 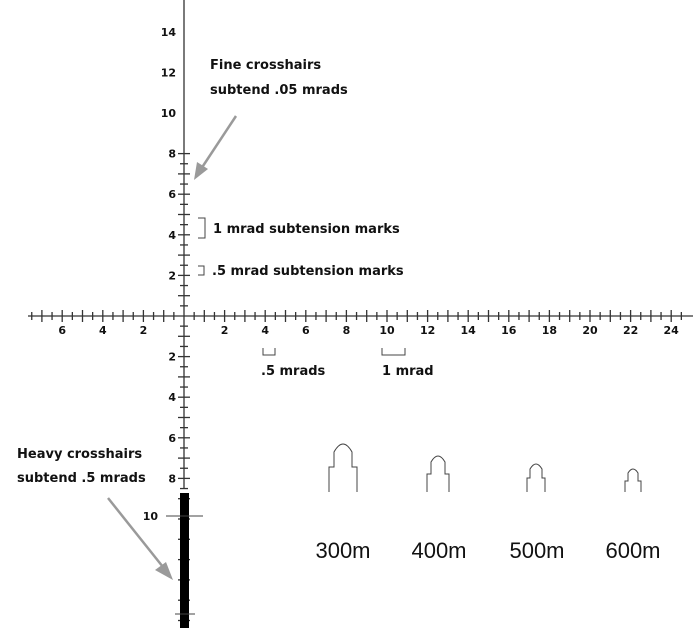 What do you see at coordinates (590, 330) in the screenshot?
I see `horizontal-scale-label: 20` at bounding box center [590, 330].